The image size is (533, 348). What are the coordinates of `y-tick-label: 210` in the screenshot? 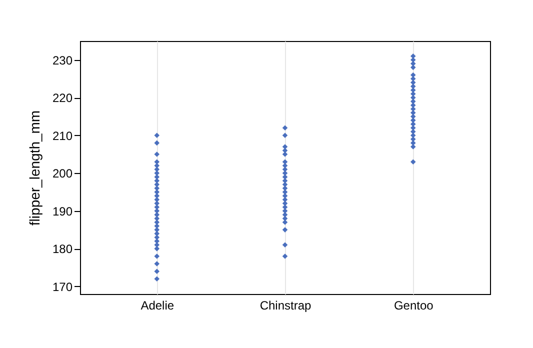 It's located at (62, 135).